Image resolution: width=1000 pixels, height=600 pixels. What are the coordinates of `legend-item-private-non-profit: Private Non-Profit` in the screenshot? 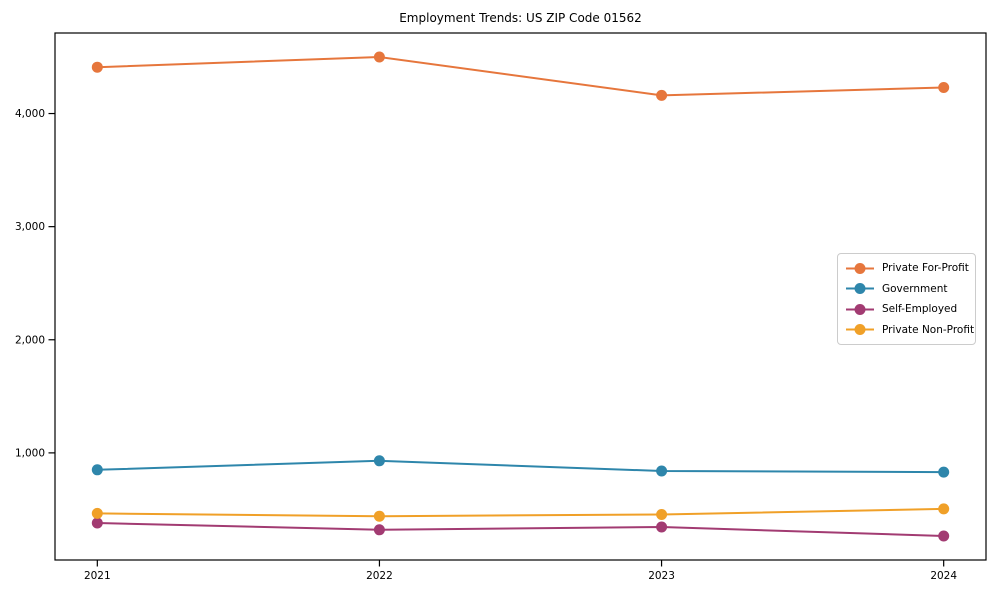 It's located at (910, 330).